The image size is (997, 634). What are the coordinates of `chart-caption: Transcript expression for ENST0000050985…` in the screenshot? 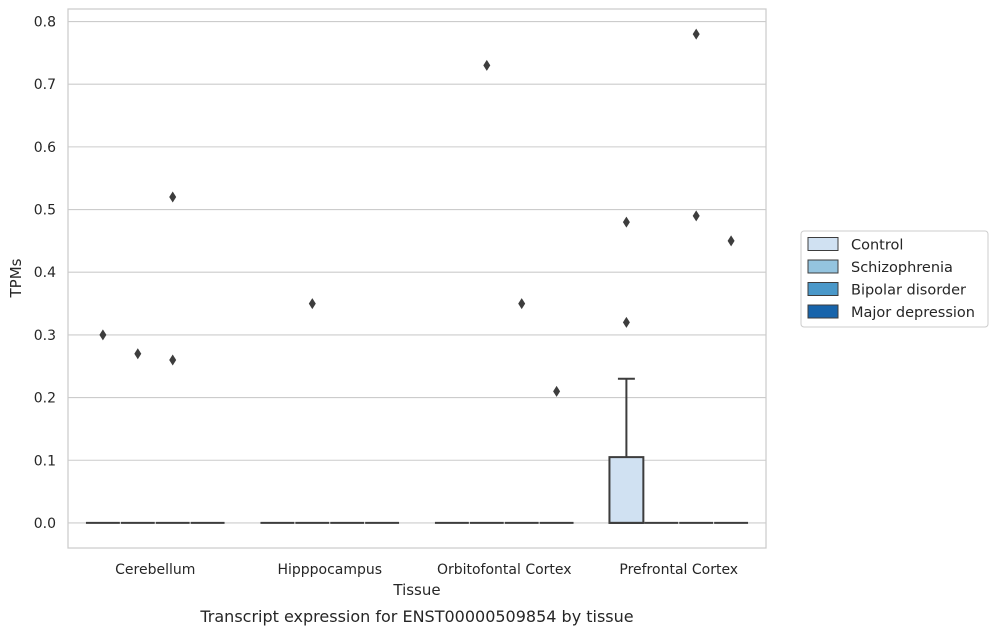 It's located at (416, 616).